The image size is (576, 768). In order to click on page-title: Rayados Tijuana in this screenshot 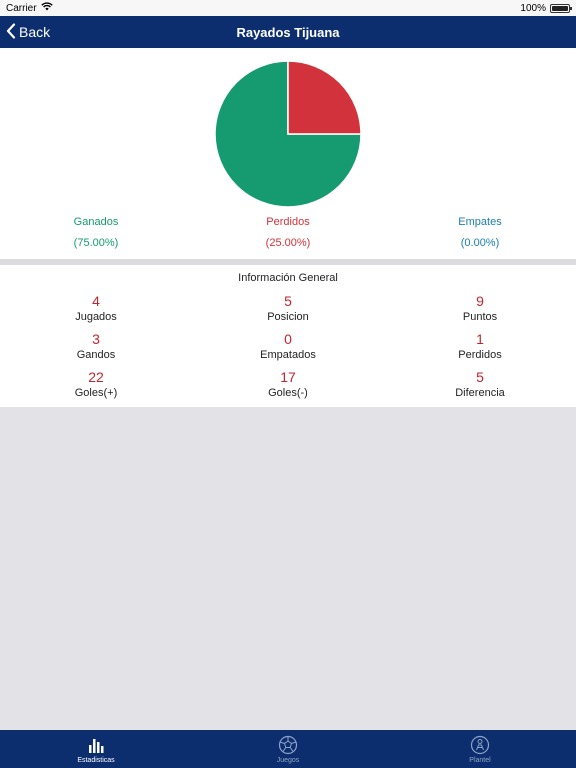, I will do `click(288, 32)`.